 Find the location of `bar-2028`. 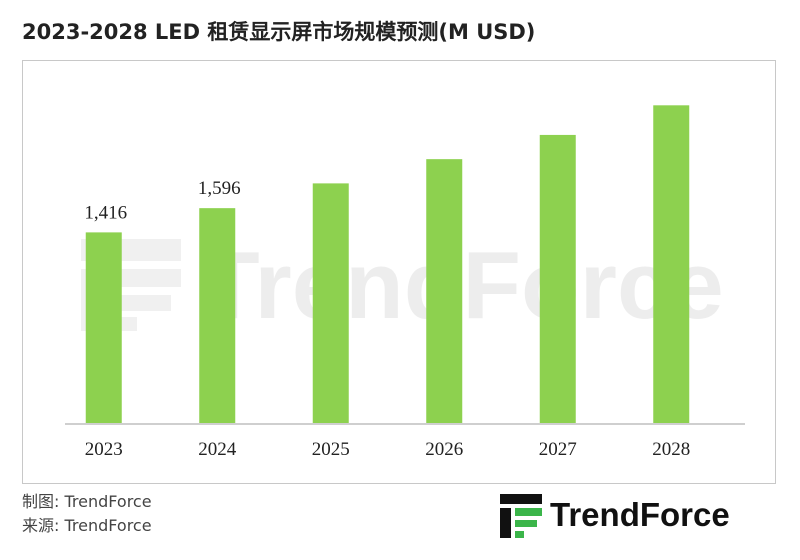

bar-2028 is located at coordinates (671, 264).